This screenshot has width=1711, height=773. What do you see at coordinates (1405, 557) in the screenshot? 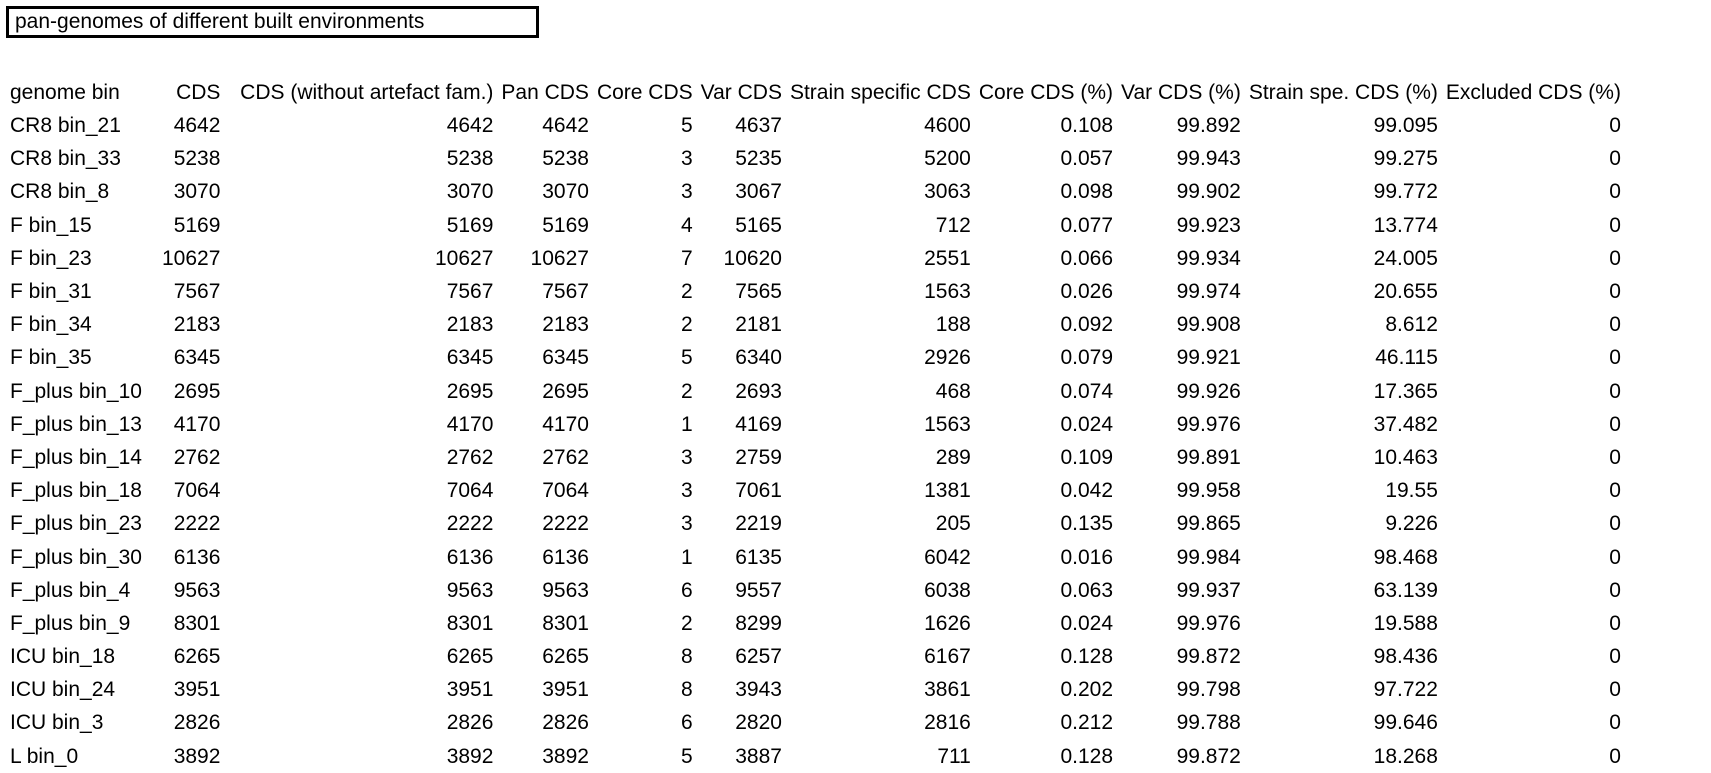
I see `cell-strain-spe-cds-pct: 98.468` at bounding box center [1405, 557].